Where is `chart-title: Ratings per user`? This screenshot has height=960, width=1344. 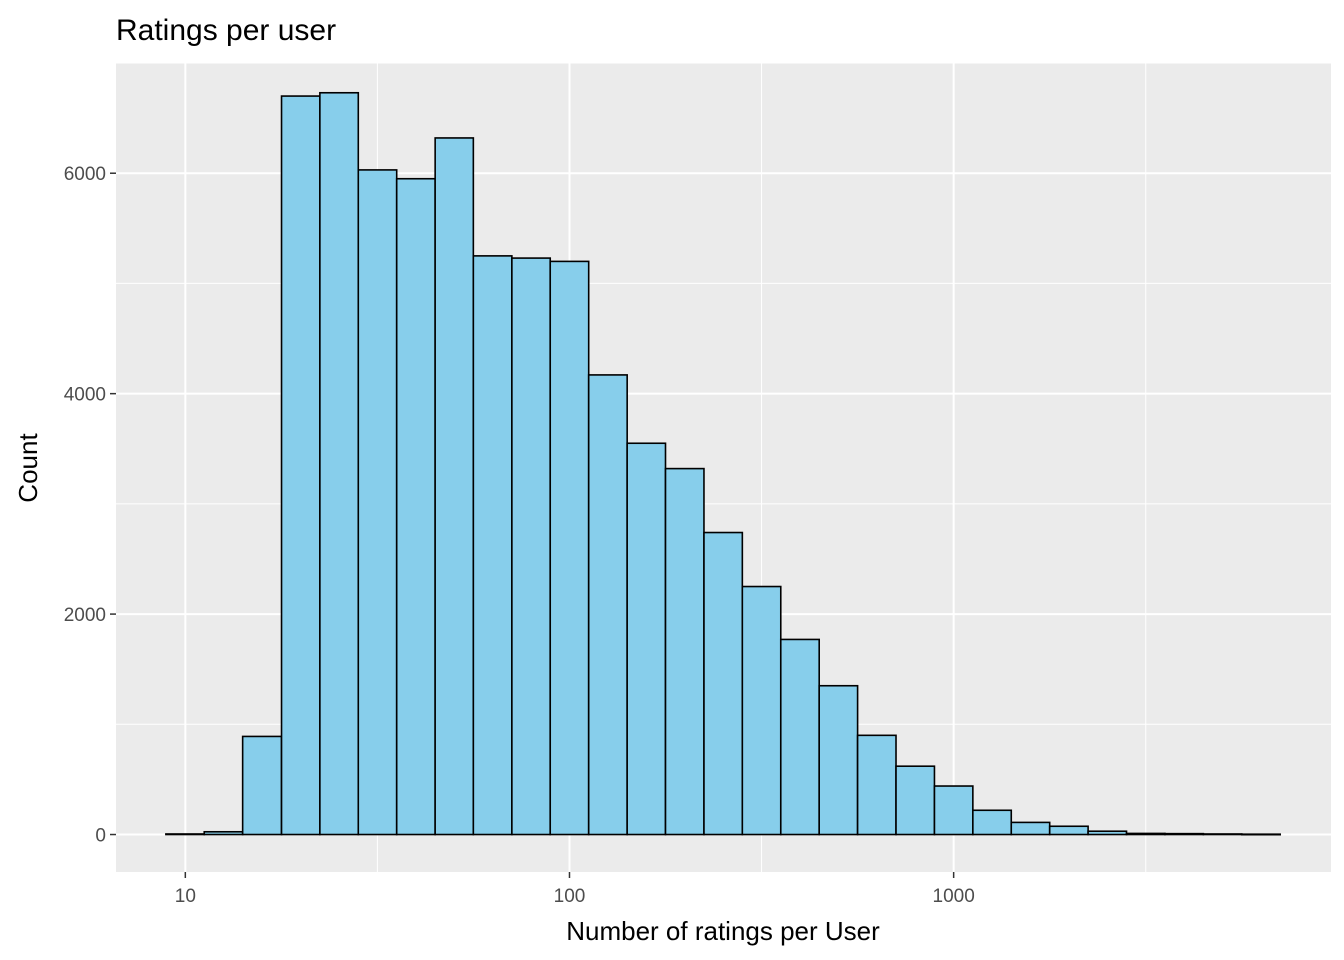
chart-title: Ratings per user is located at coordinates (226, 30).